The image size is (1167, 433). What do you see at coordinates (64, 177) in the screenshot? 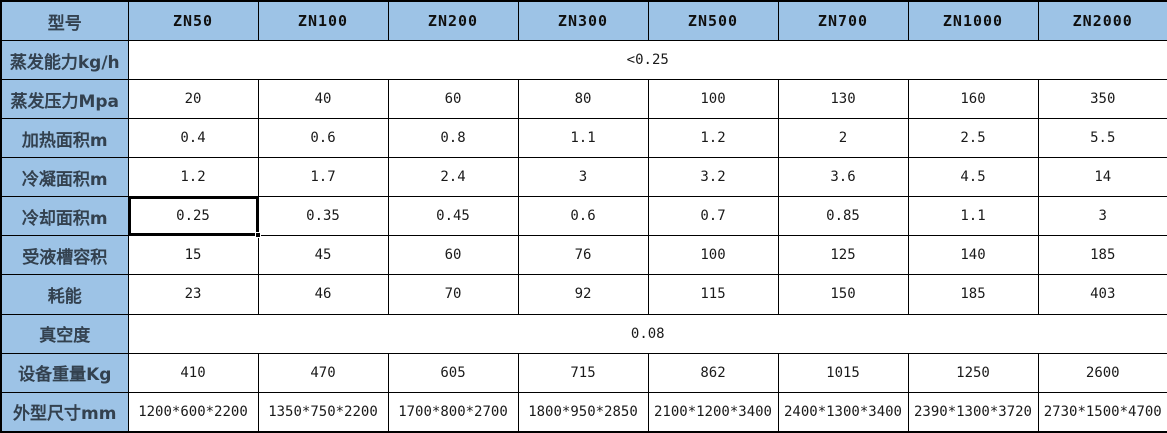
I see `row-label: 冷凝面积m` at bounding box center [64, 177].